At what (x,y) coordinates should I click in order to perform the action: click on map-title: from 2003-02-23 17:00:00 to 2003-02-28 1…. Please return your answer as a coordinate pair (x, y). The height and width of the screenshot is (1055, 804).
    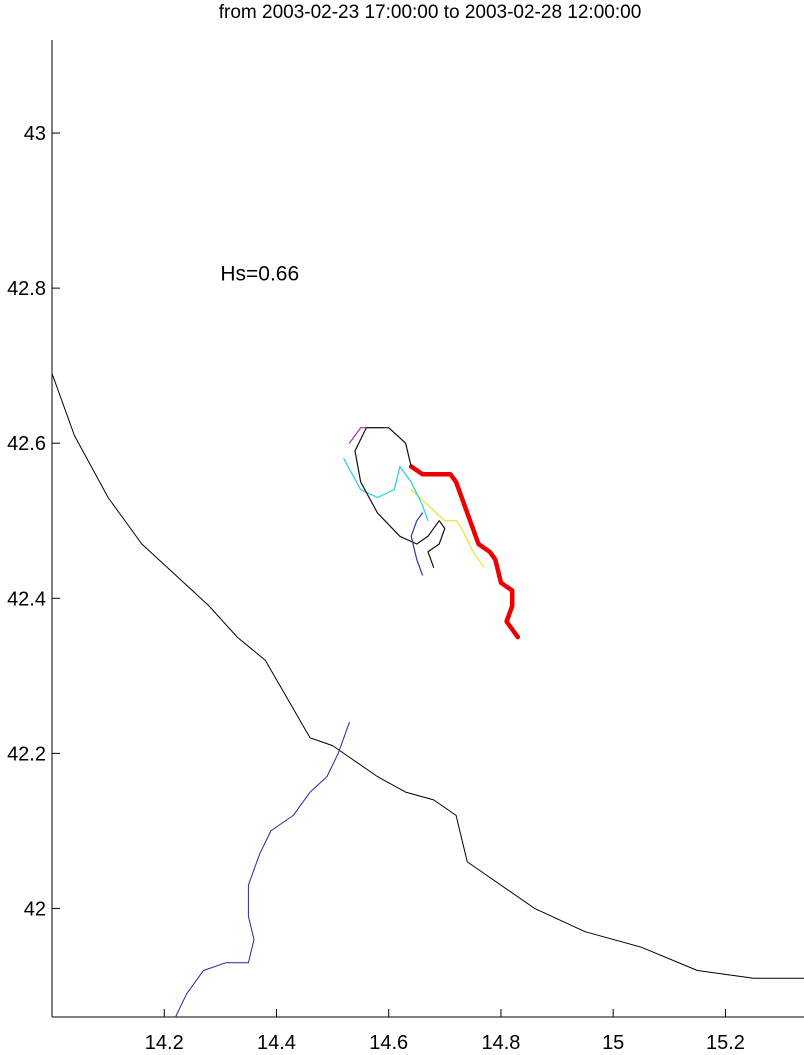
    Looking at the image, I should click on (430, 12).